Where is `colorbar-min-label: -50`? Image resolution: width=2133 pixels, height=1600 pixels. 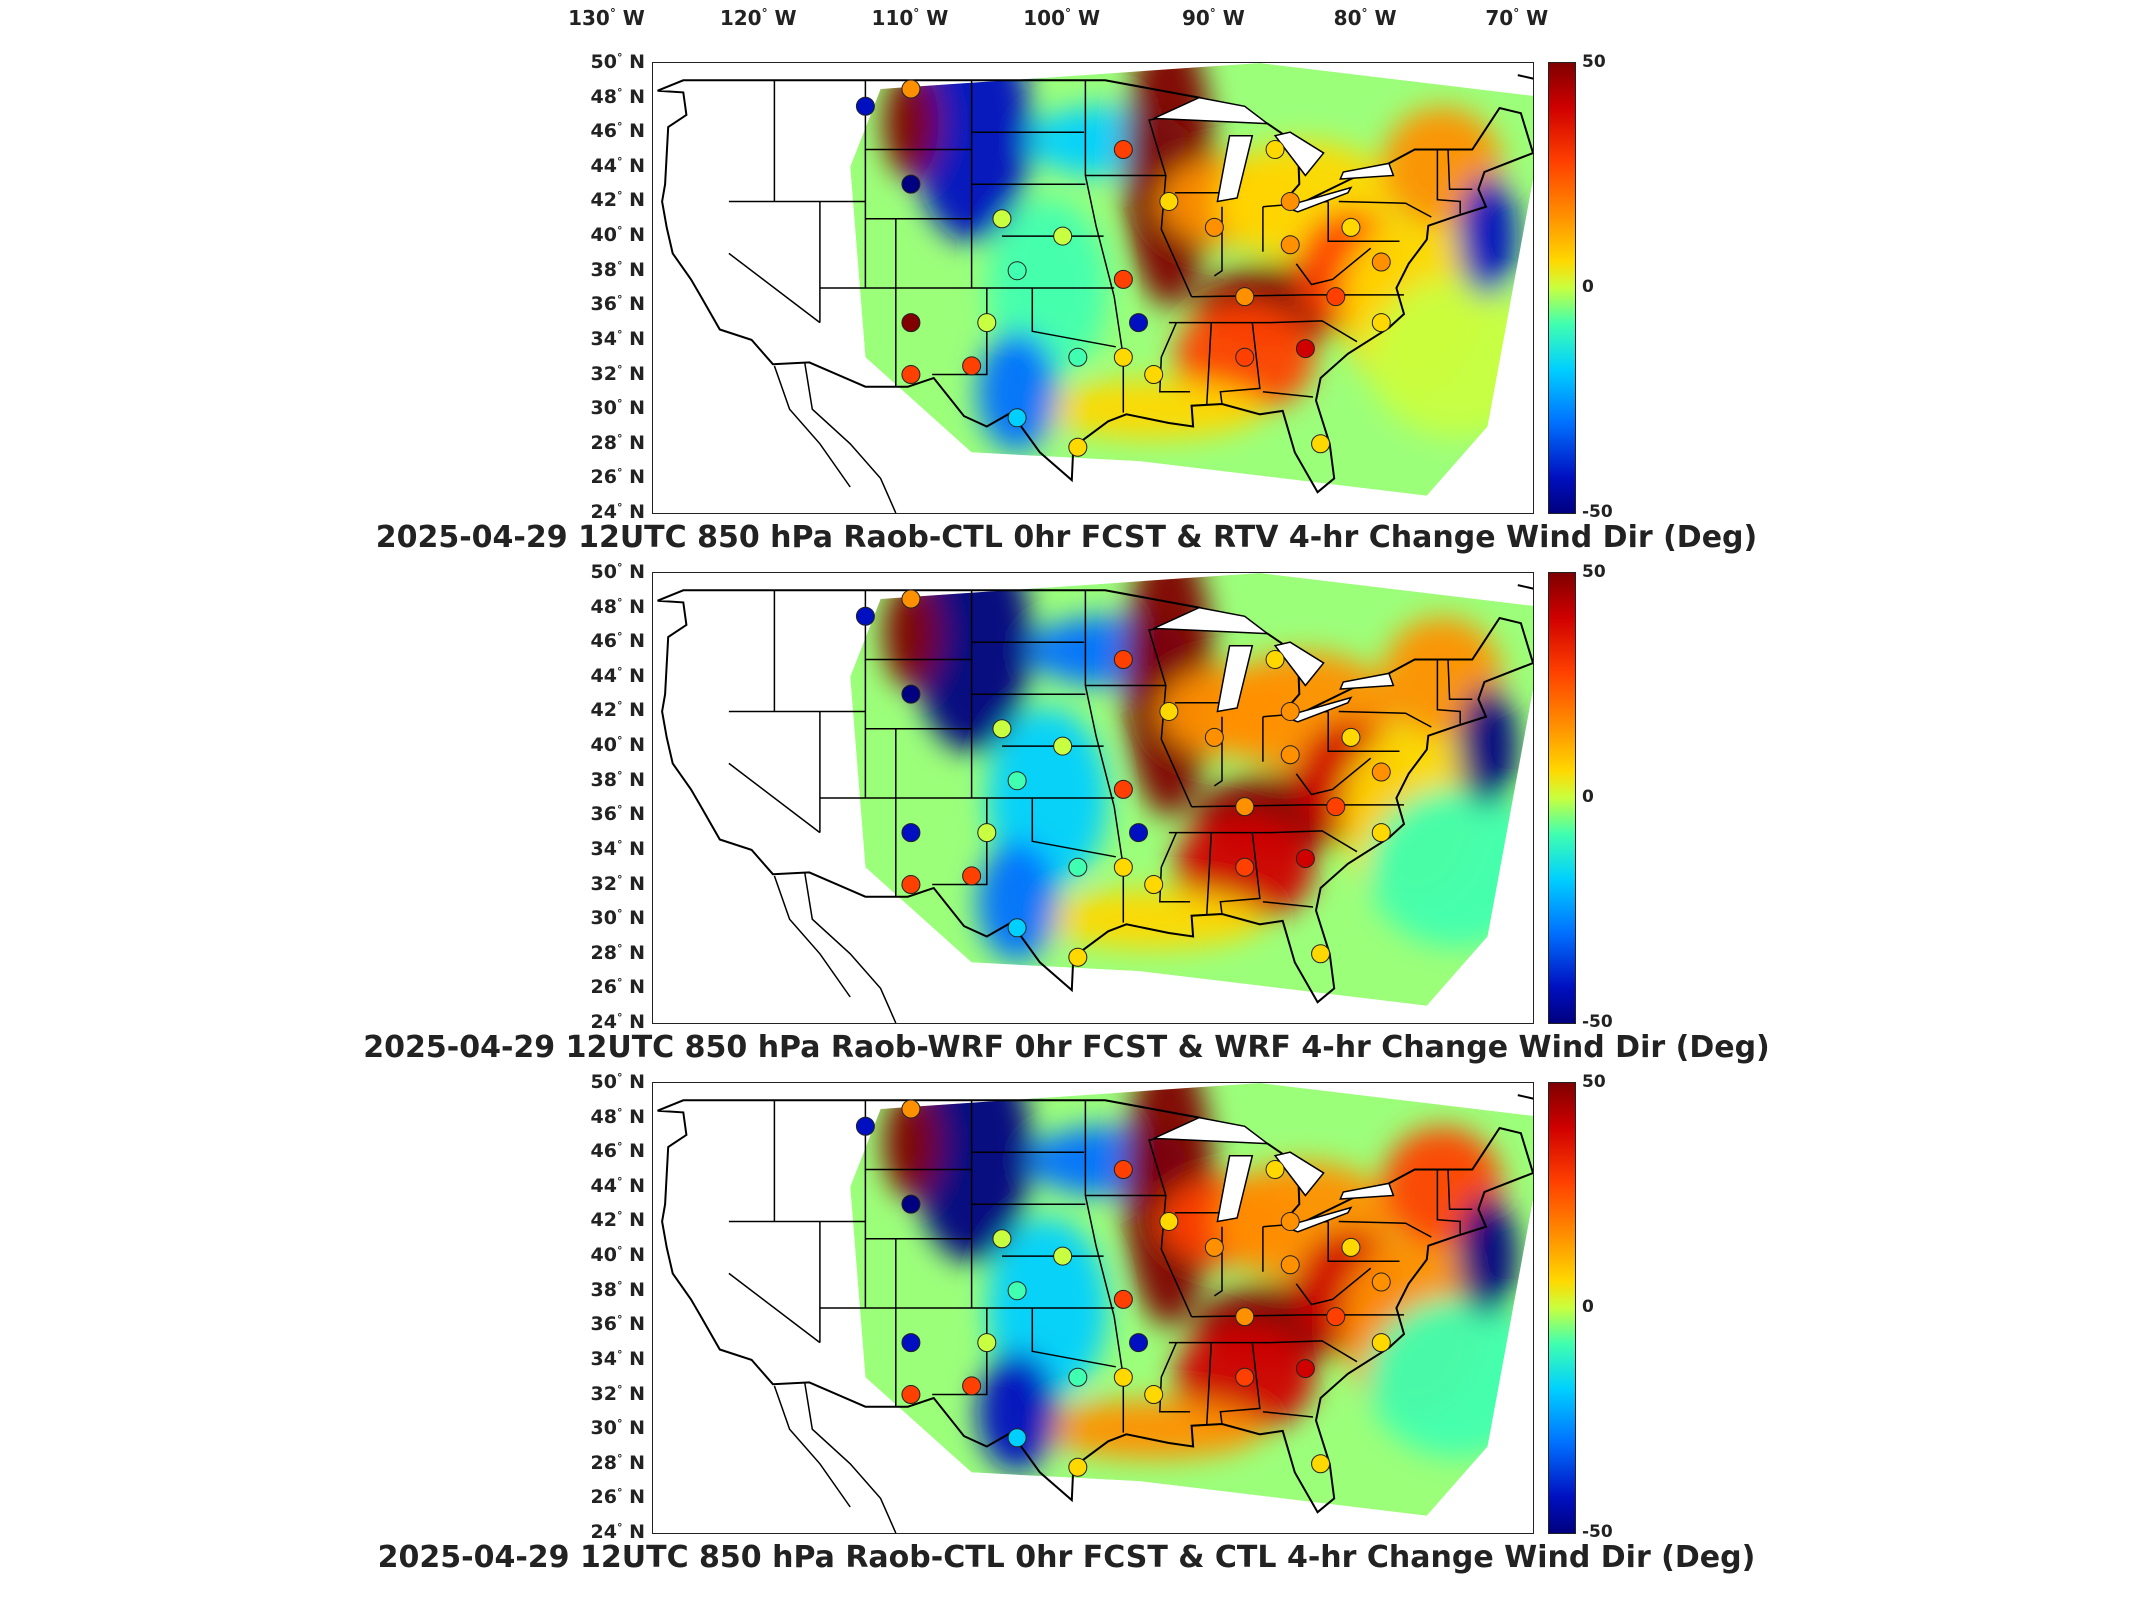 colorbar-min-label: -50 is located at coordinates (1597, 1022).